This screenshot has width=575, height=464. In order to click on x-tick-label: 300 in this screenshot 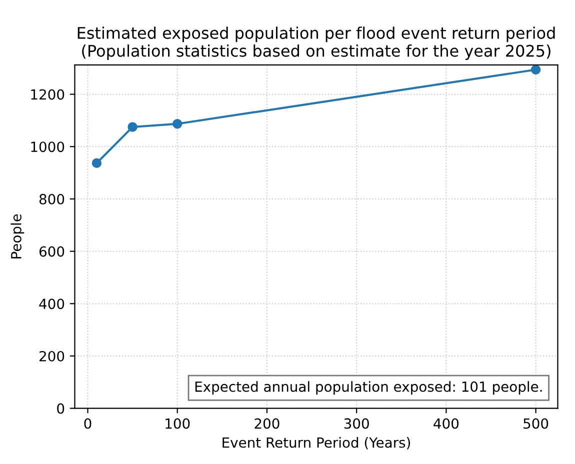, I will do `click(356, 423)`.